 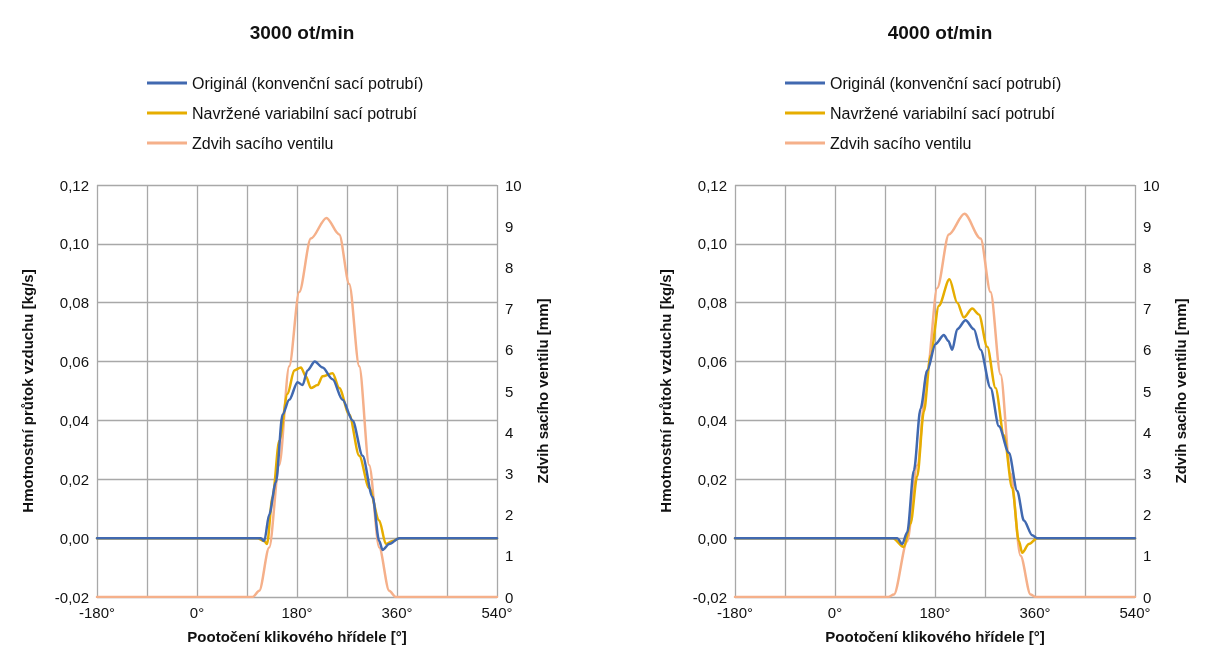 What do you see at coordinates (940, 32) in the screenshot?
I see `chart-title: 4000 ot/min` at bounding box center [940, 32].